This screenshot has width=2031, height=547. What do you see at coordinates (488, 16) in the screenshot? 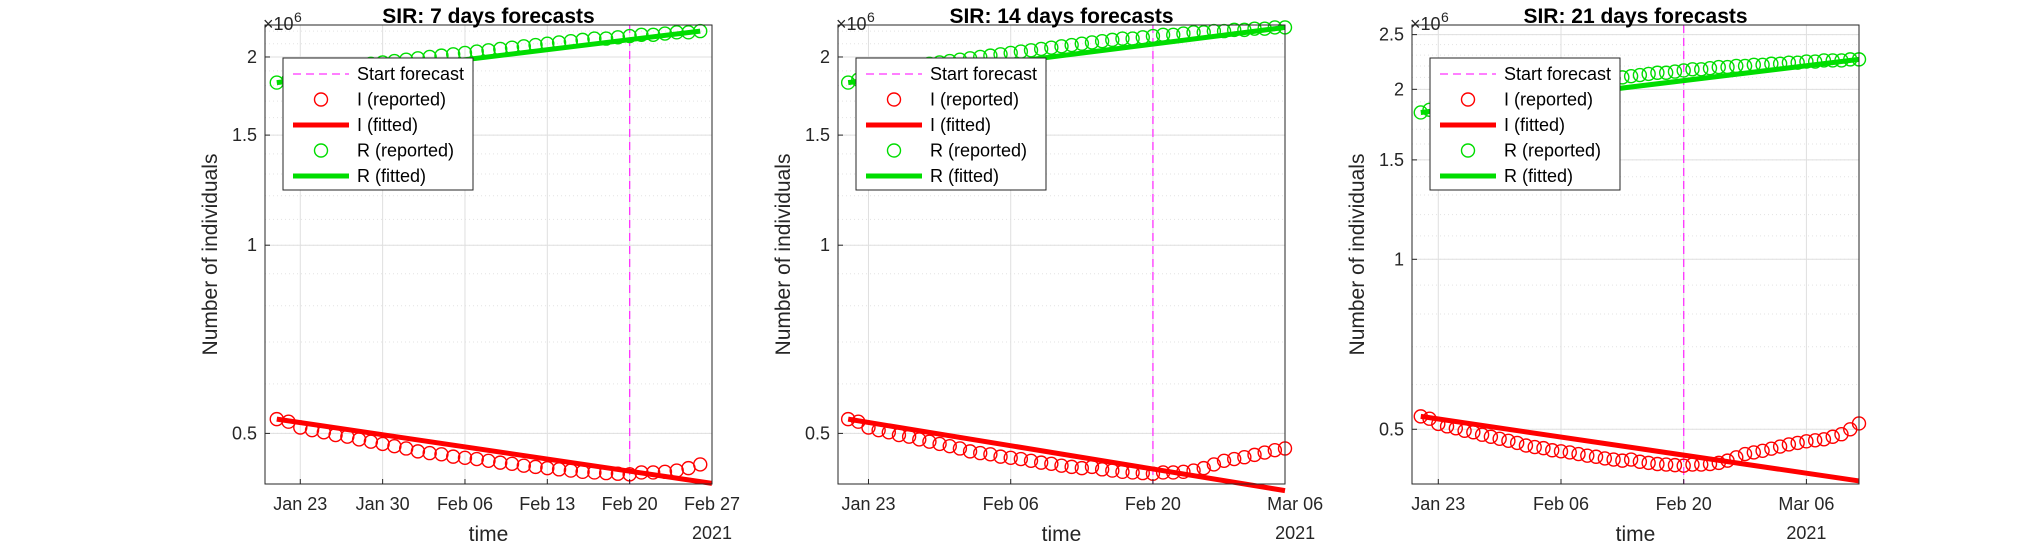
I see `chart-title: SIR: 7 days forecasts` at bounding box center [488, 16].